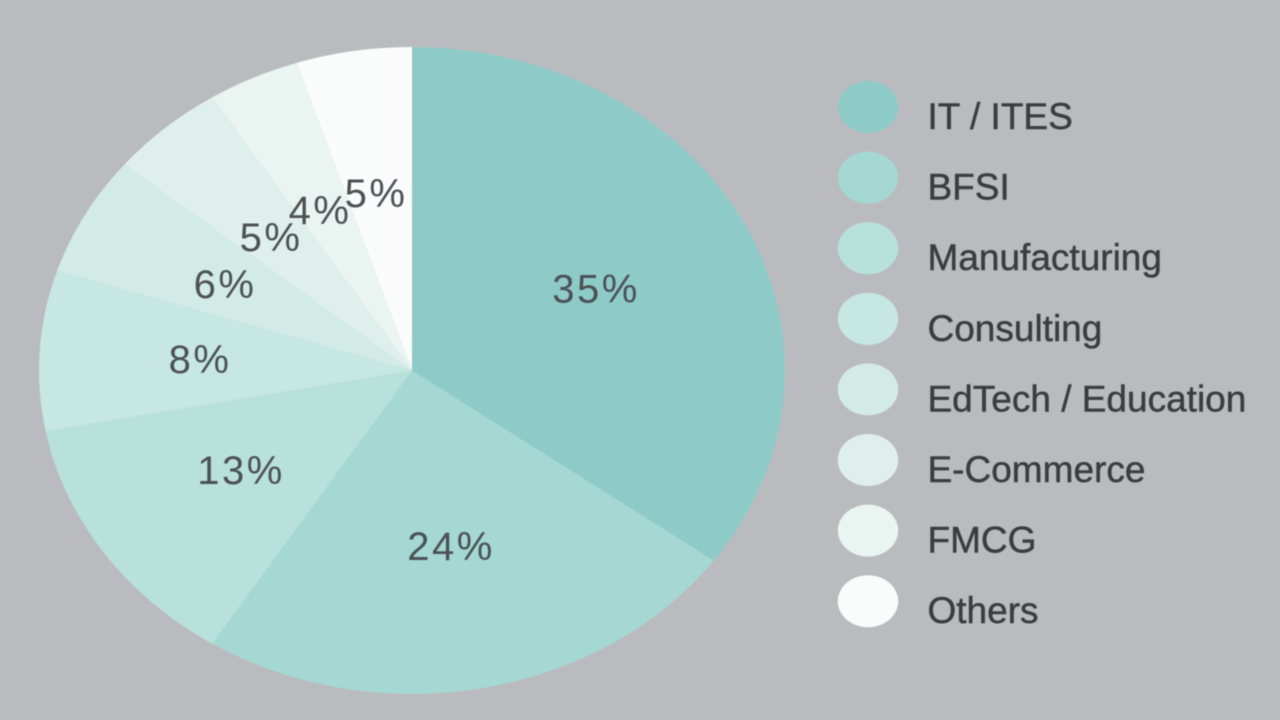 This screenshot has width=1280, height=720. What do you see at coordinates (1015, 328) in the screenshot?
I see `svg-text: Consulting` at bounding box center [1015, 328].